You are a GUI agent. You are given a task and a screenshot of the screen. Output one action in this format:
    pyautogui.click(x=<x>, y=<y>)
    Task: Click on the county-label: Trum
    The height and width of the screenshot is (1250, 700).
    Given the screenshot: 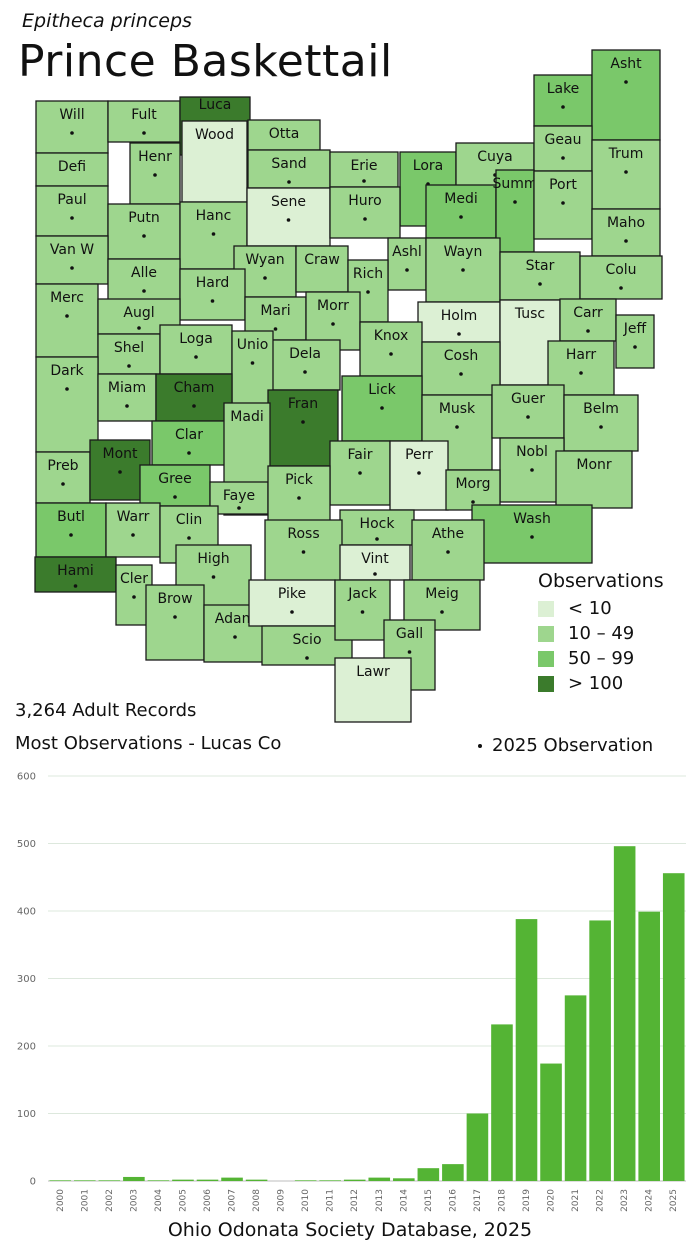 What is the action you would take?
    pyautogui.click(x=626, y=154)
    